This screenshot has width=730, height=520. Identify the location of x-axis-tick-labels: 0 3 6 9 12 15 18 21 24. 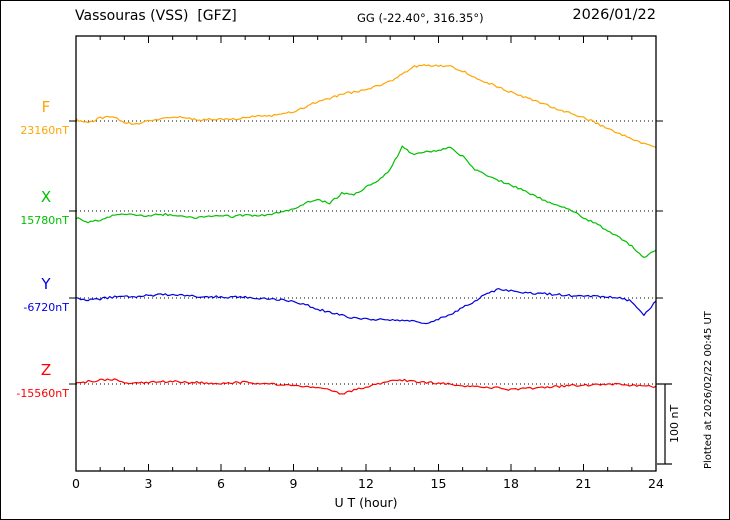
(365, 484).